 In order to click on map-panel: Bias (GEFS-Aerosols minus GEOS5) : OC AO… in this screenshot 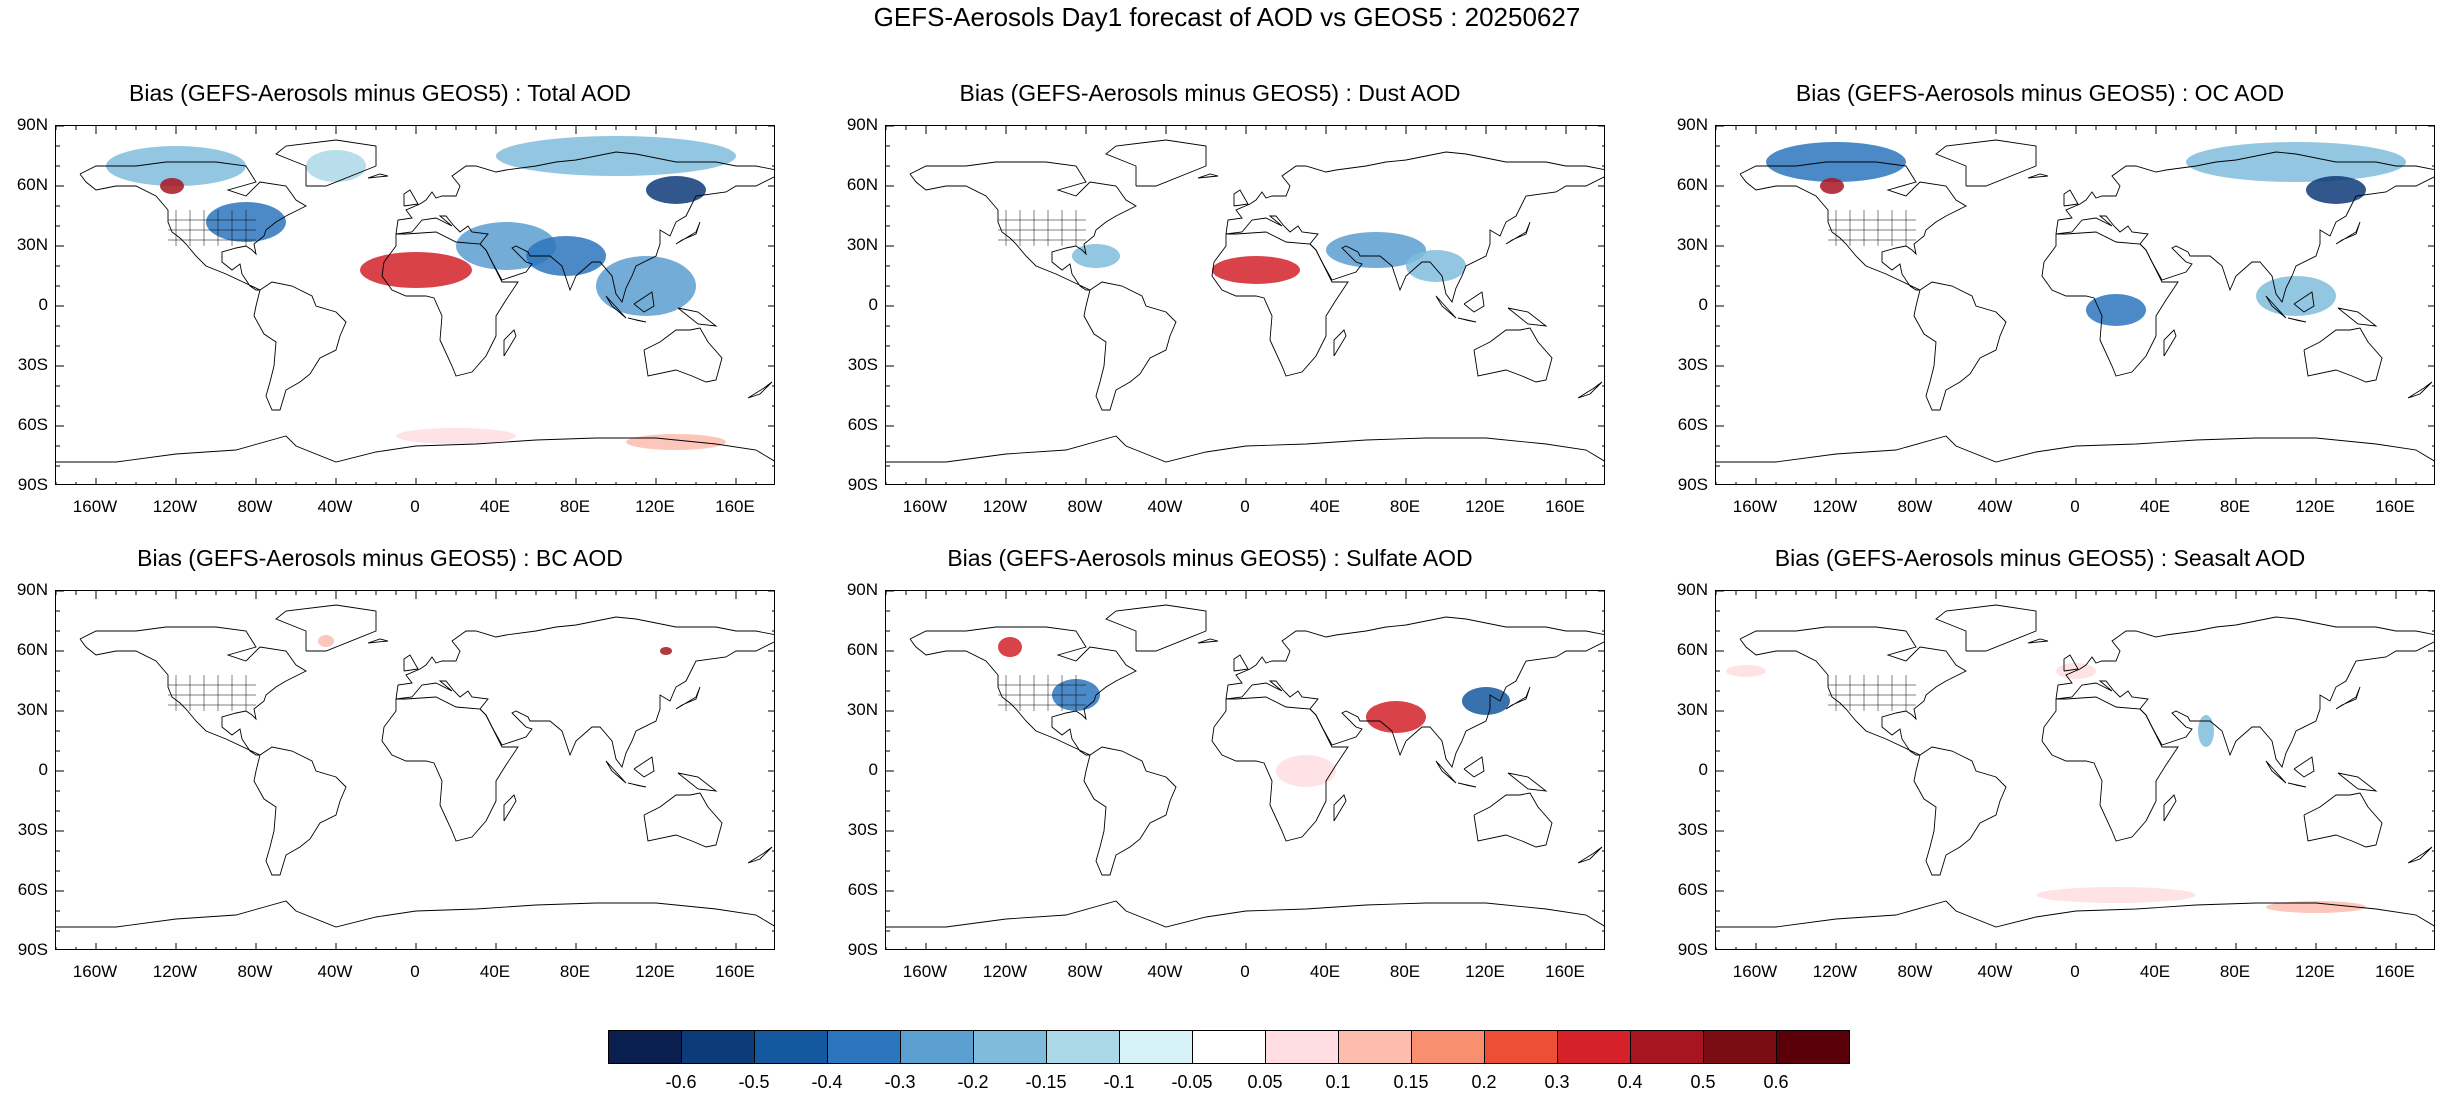, I will do `click(2047, 315)`.